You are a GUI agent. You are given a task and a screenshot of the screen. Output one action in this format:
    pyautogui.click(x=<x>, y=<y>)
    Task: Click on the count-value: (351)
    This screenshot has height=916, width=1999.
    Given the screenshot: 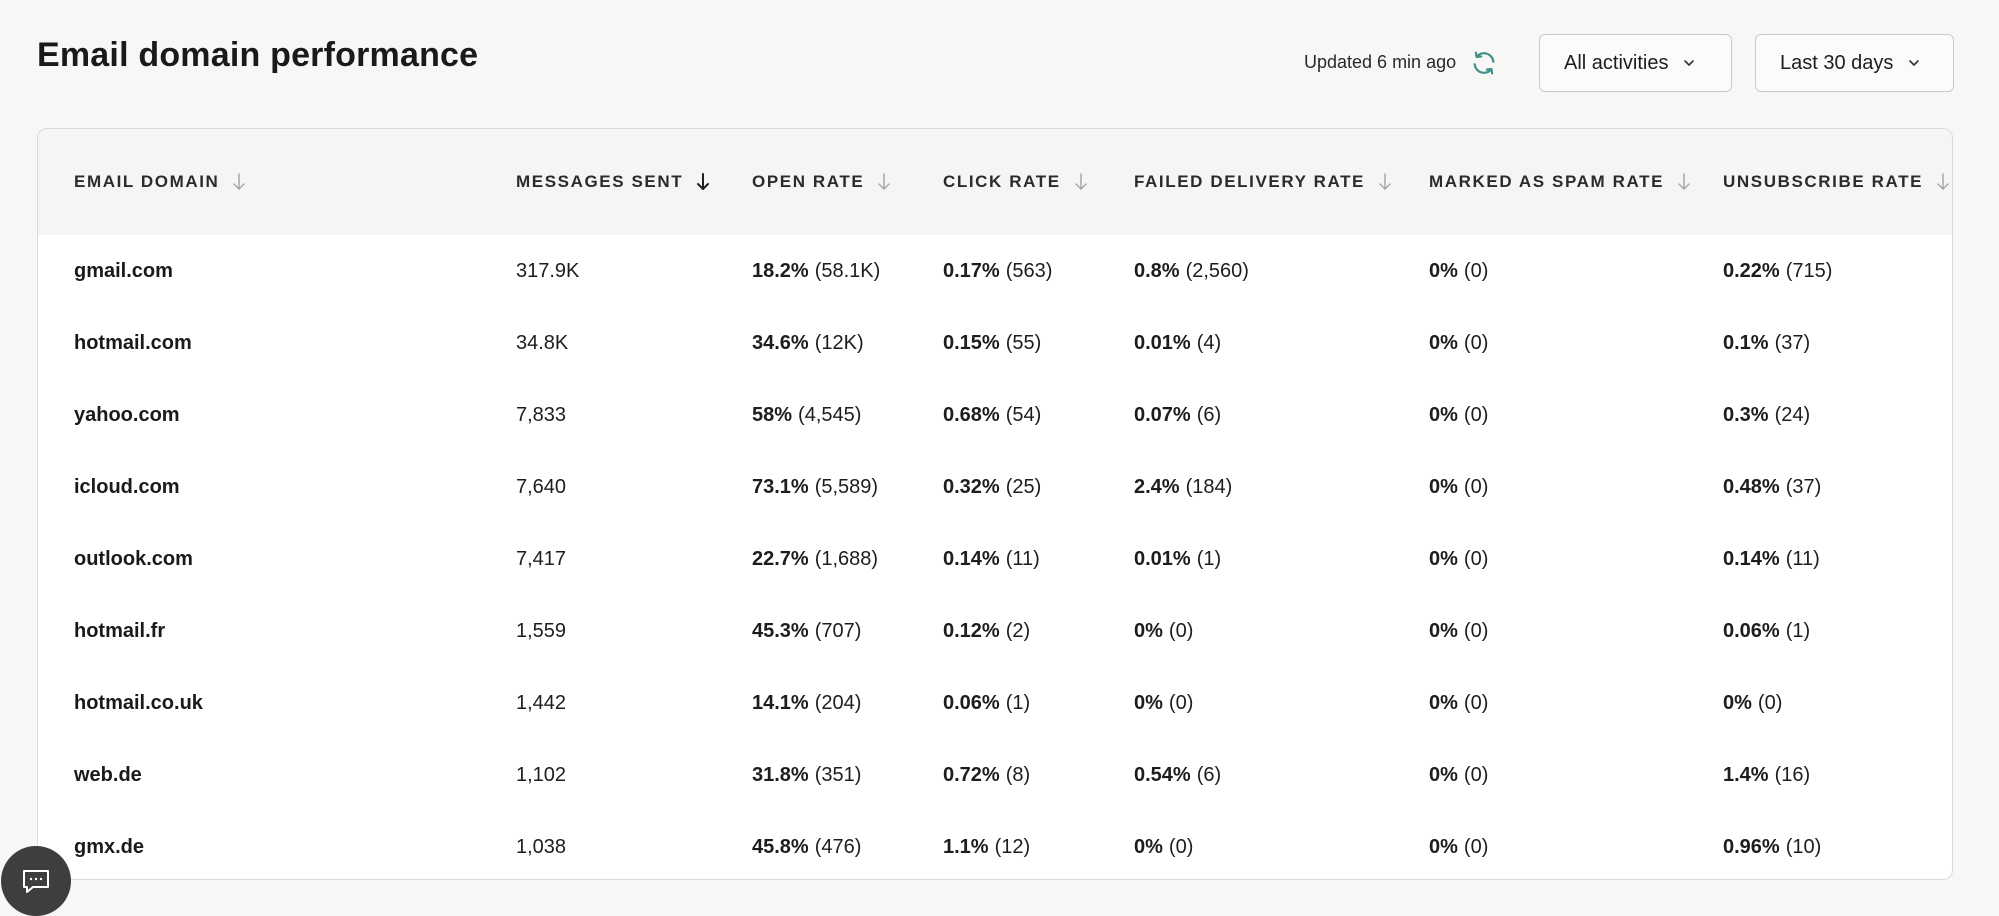 What is the action you would take?
    pyautogui.click(x=838, y=774)
    